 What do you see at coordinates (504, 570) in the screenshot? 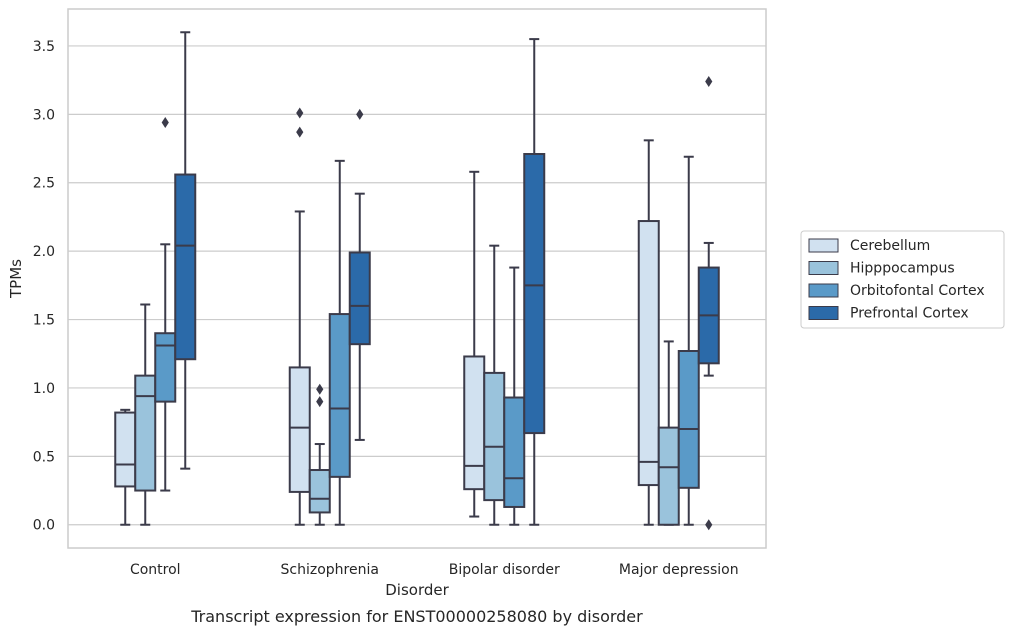
I see `x-tick-label: Bipolar disorder` at bounding box center [504, 570].